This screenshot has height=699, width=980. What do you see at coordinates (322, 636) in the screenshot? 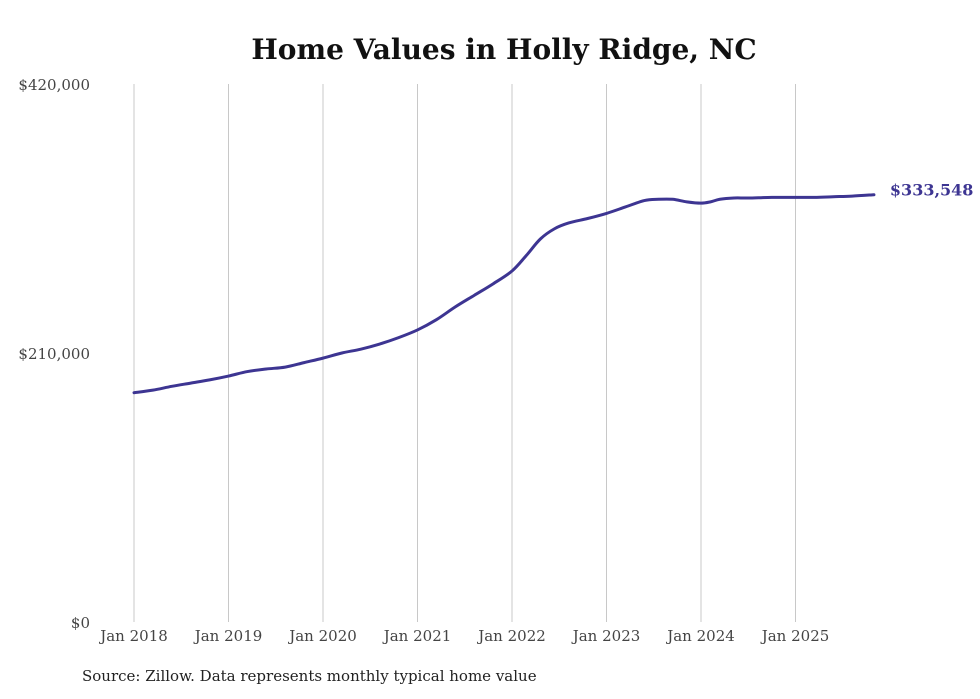
I see `x-tick-label: Jan 2020` at bounding box center [322, 636].